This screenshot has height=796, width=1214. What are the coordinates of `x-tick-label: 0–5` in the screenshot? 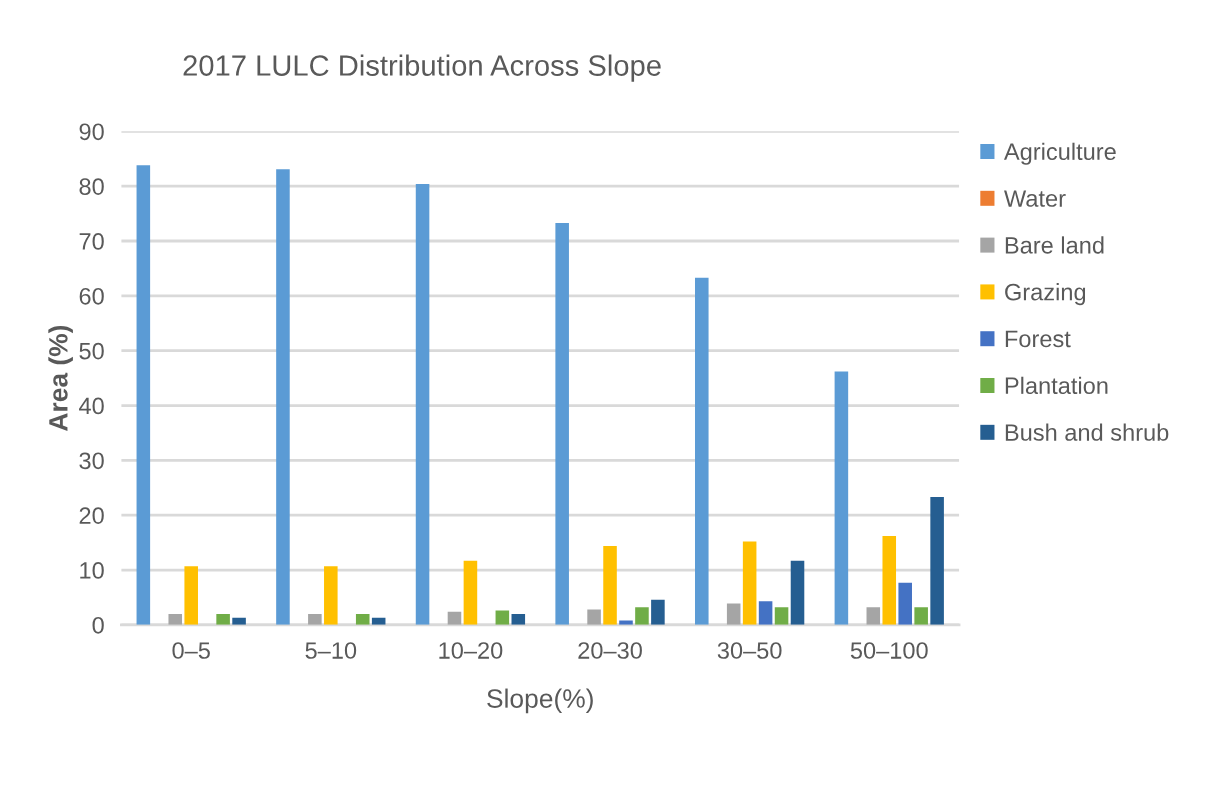 It's located at (191, 650).